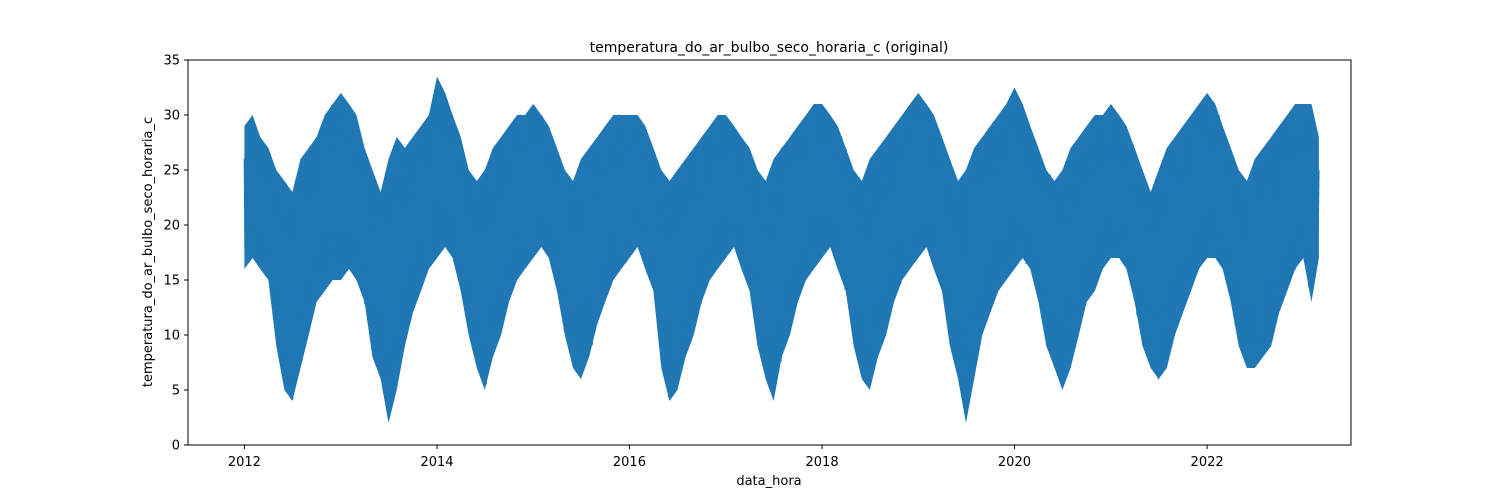  What do you see at coordinates (171, 116) in the screenshot?
I see `y-tick-label: 30` at bounding box center [171, 116].